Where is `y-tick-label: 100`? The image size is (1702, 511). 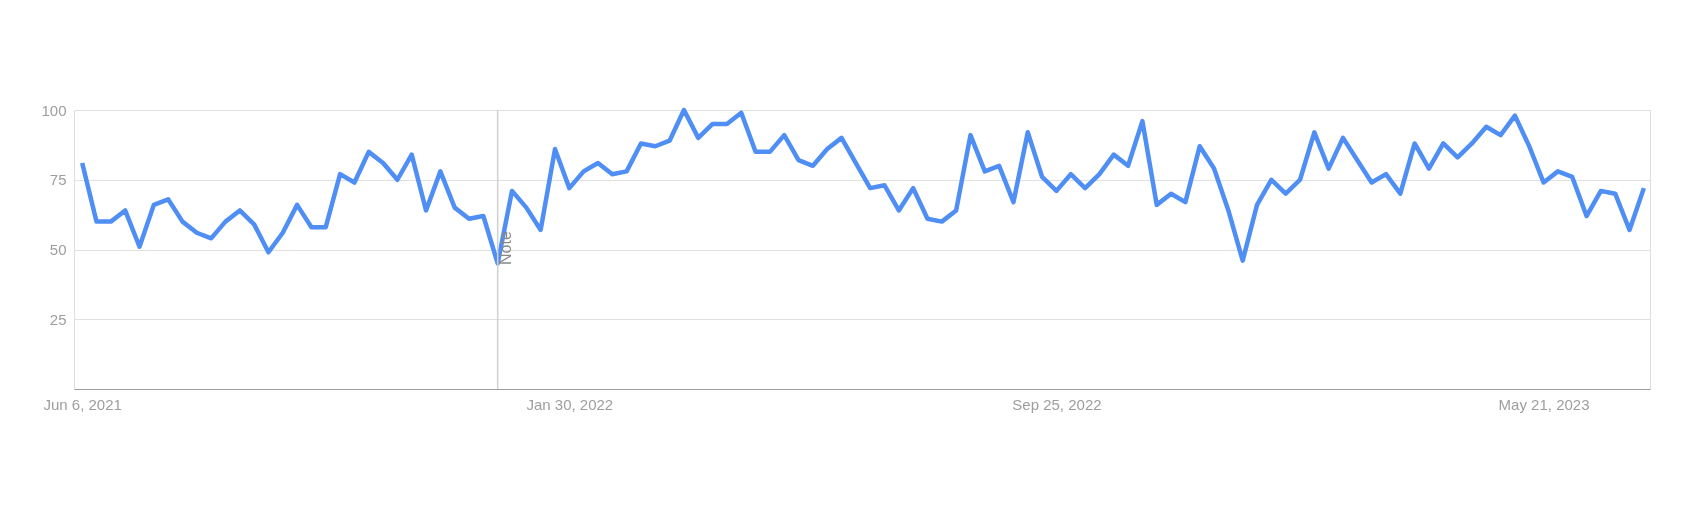 y-tick-label: 100 is located at coordinates (54, 110).